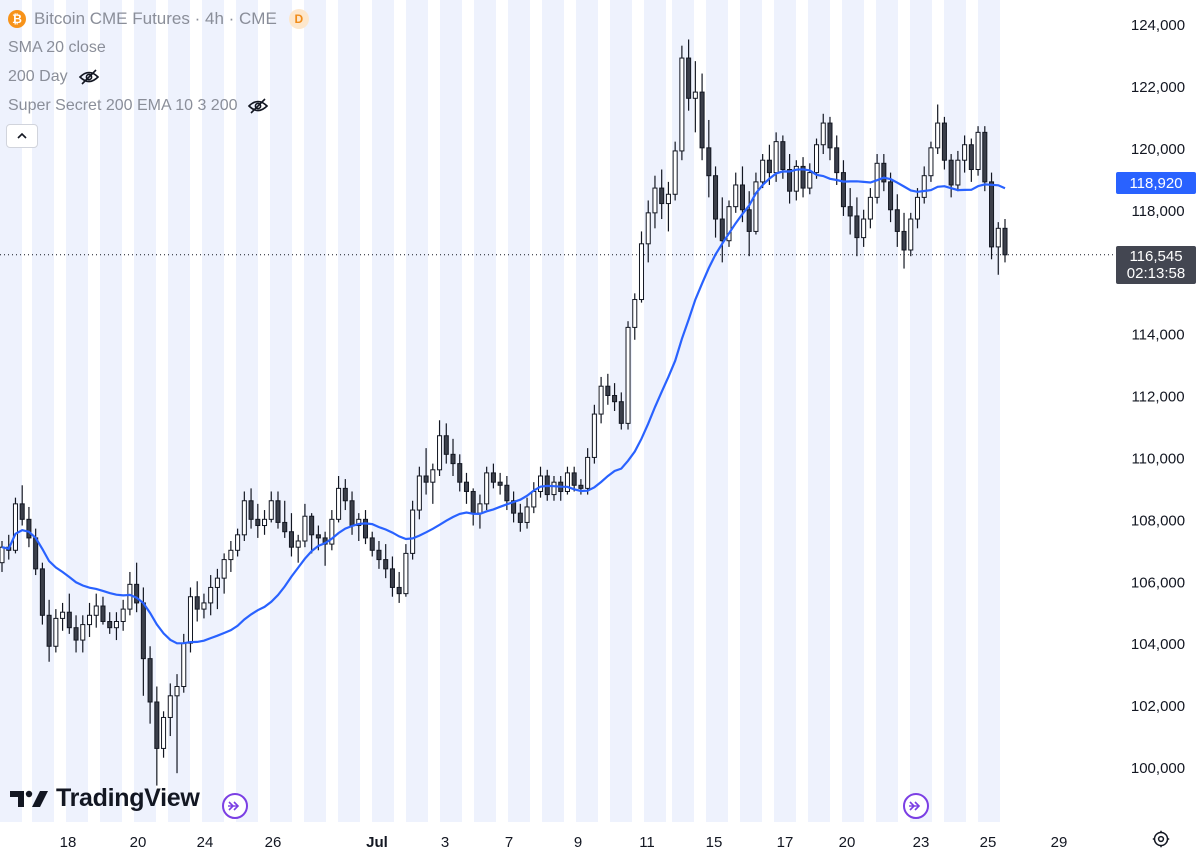  Describe the element at coordinates (158, 76) in the screenshot. I see `indicator-200-day: 200 Day` at that location.